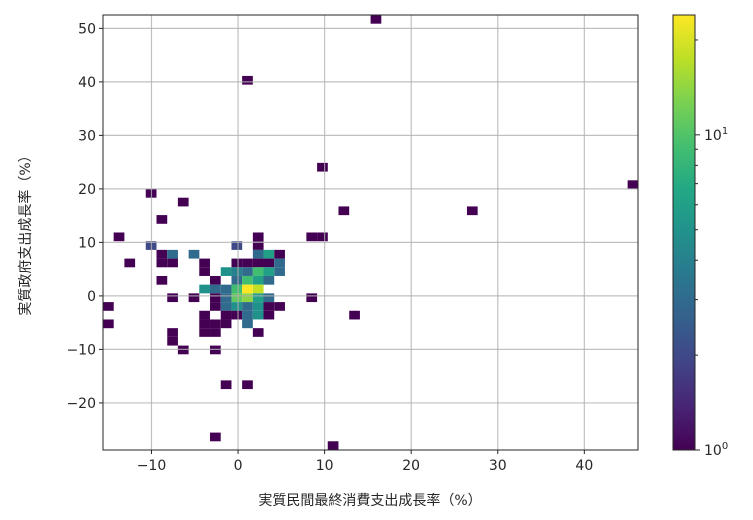  I want to click on y-tick-label: −20, so click(81, 404).